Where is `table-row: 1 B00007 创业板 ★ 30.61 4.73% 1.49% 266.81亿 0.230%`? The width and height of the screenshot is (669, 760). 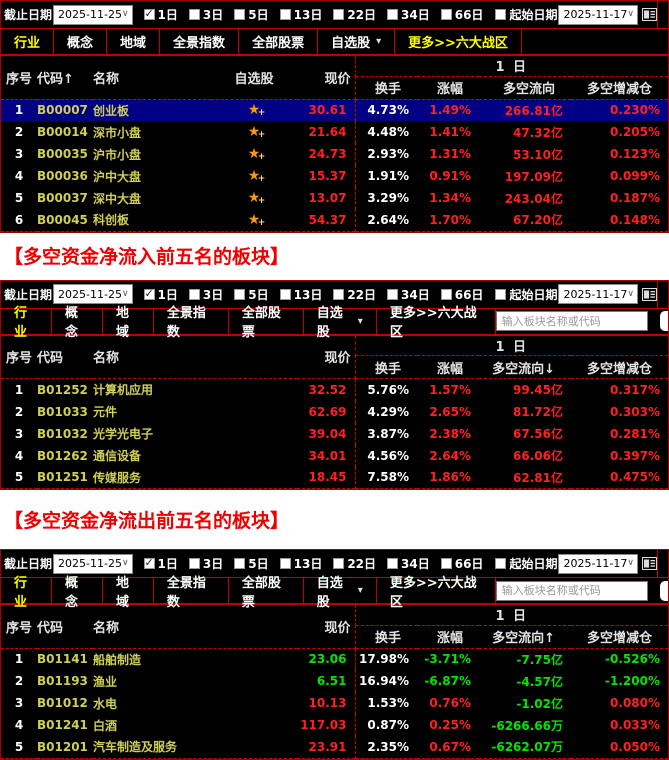
table-row: 1 B00007 创业板 ★ 30.61 4.73% 1.49% 266.81亿 0.230% is located at coordinates (335, 110).